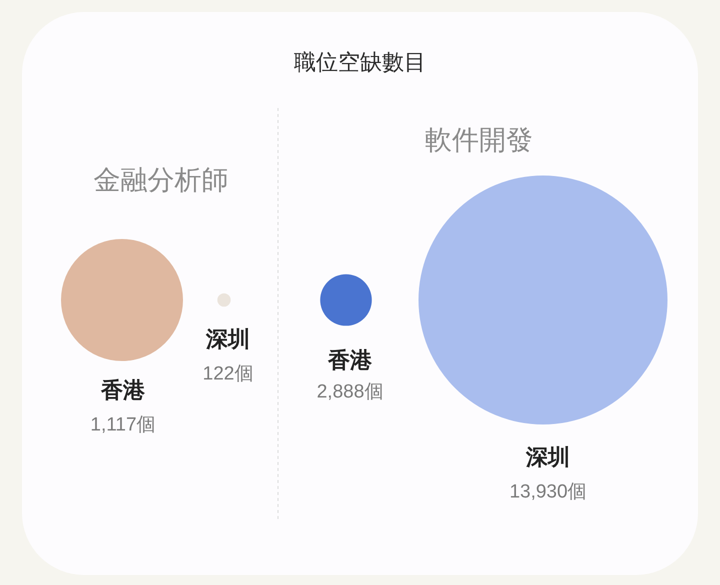 The width and height of the screenshot is (720, 585). What do you see at coordinates (350, 392) in the screenshot?
I see `data-label: 2,888個` at bounding box center [350, 392].